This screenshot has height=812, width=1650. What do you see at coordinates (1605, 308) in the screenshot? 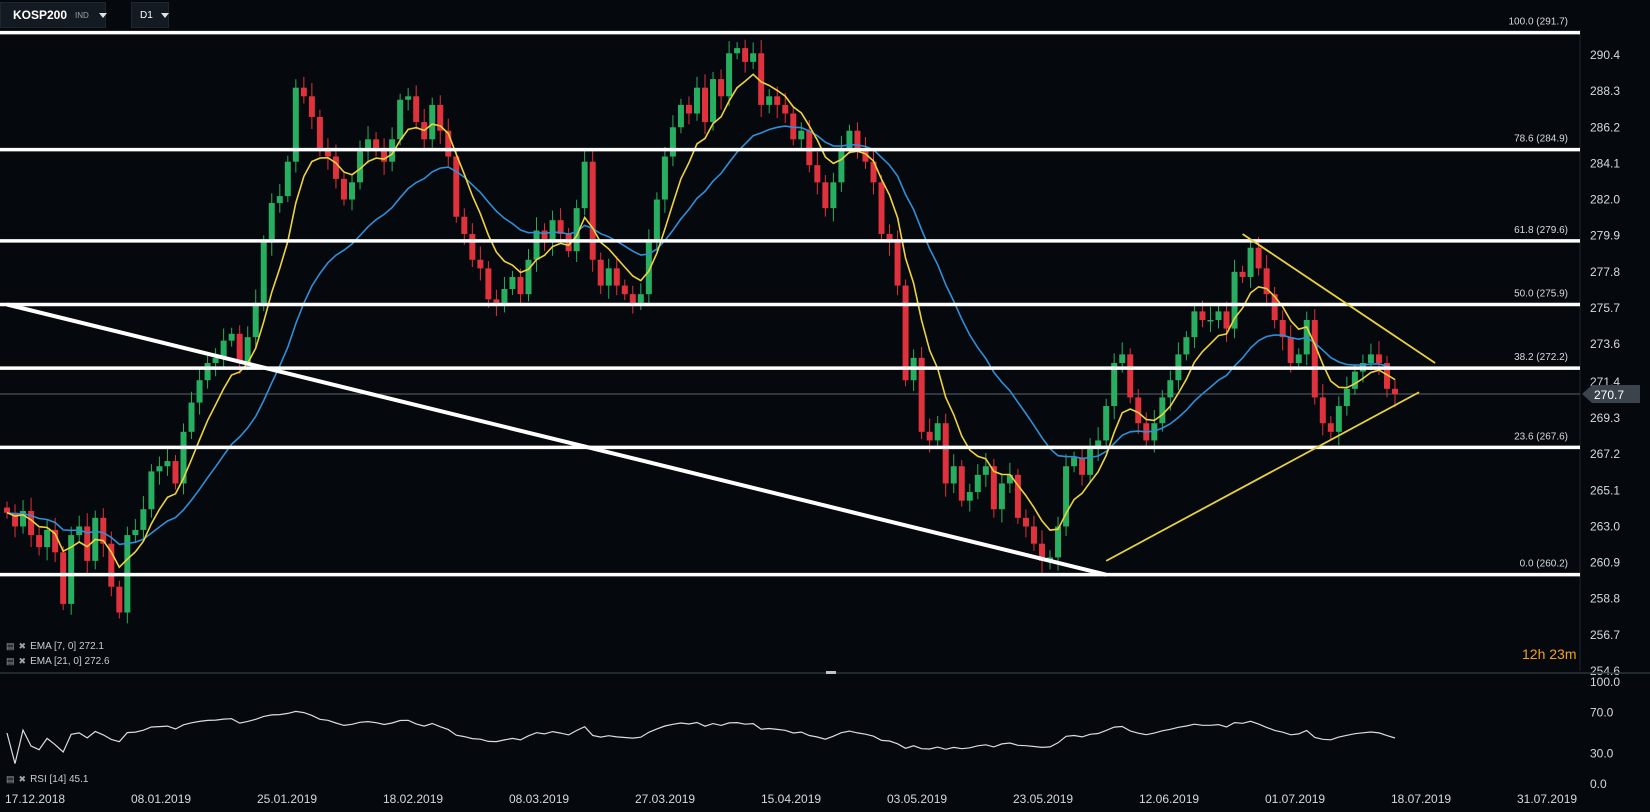
I see `price-tick-label: 275.7` at bounding box center [1605, 308].